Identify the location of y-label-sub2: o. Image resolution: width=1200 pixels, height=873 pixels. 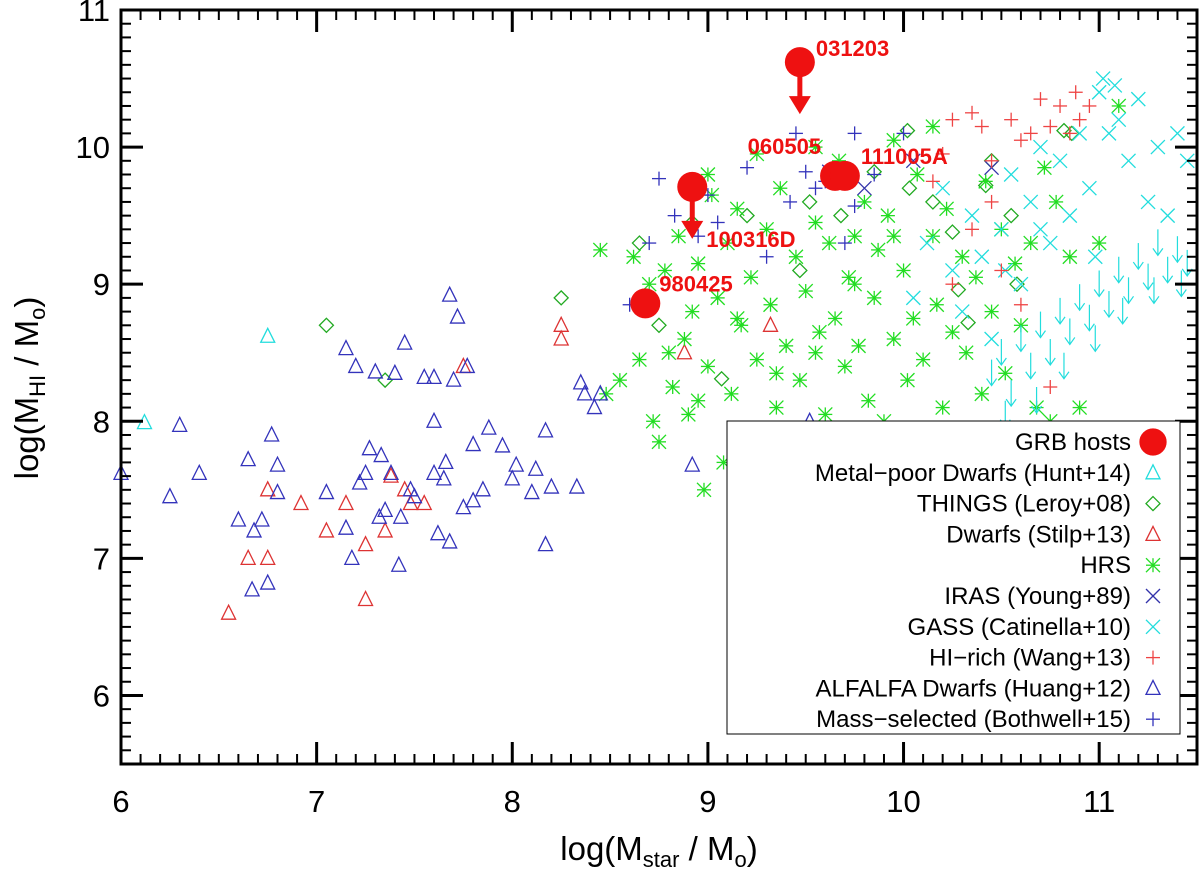
(37, 314).